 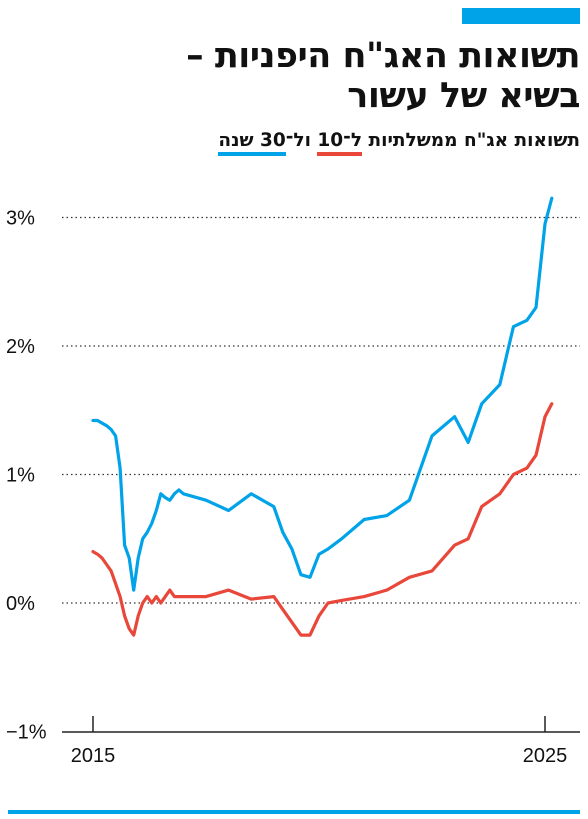 I want to click on legend-label-10y: ל־10, so click(x=340, y=143).